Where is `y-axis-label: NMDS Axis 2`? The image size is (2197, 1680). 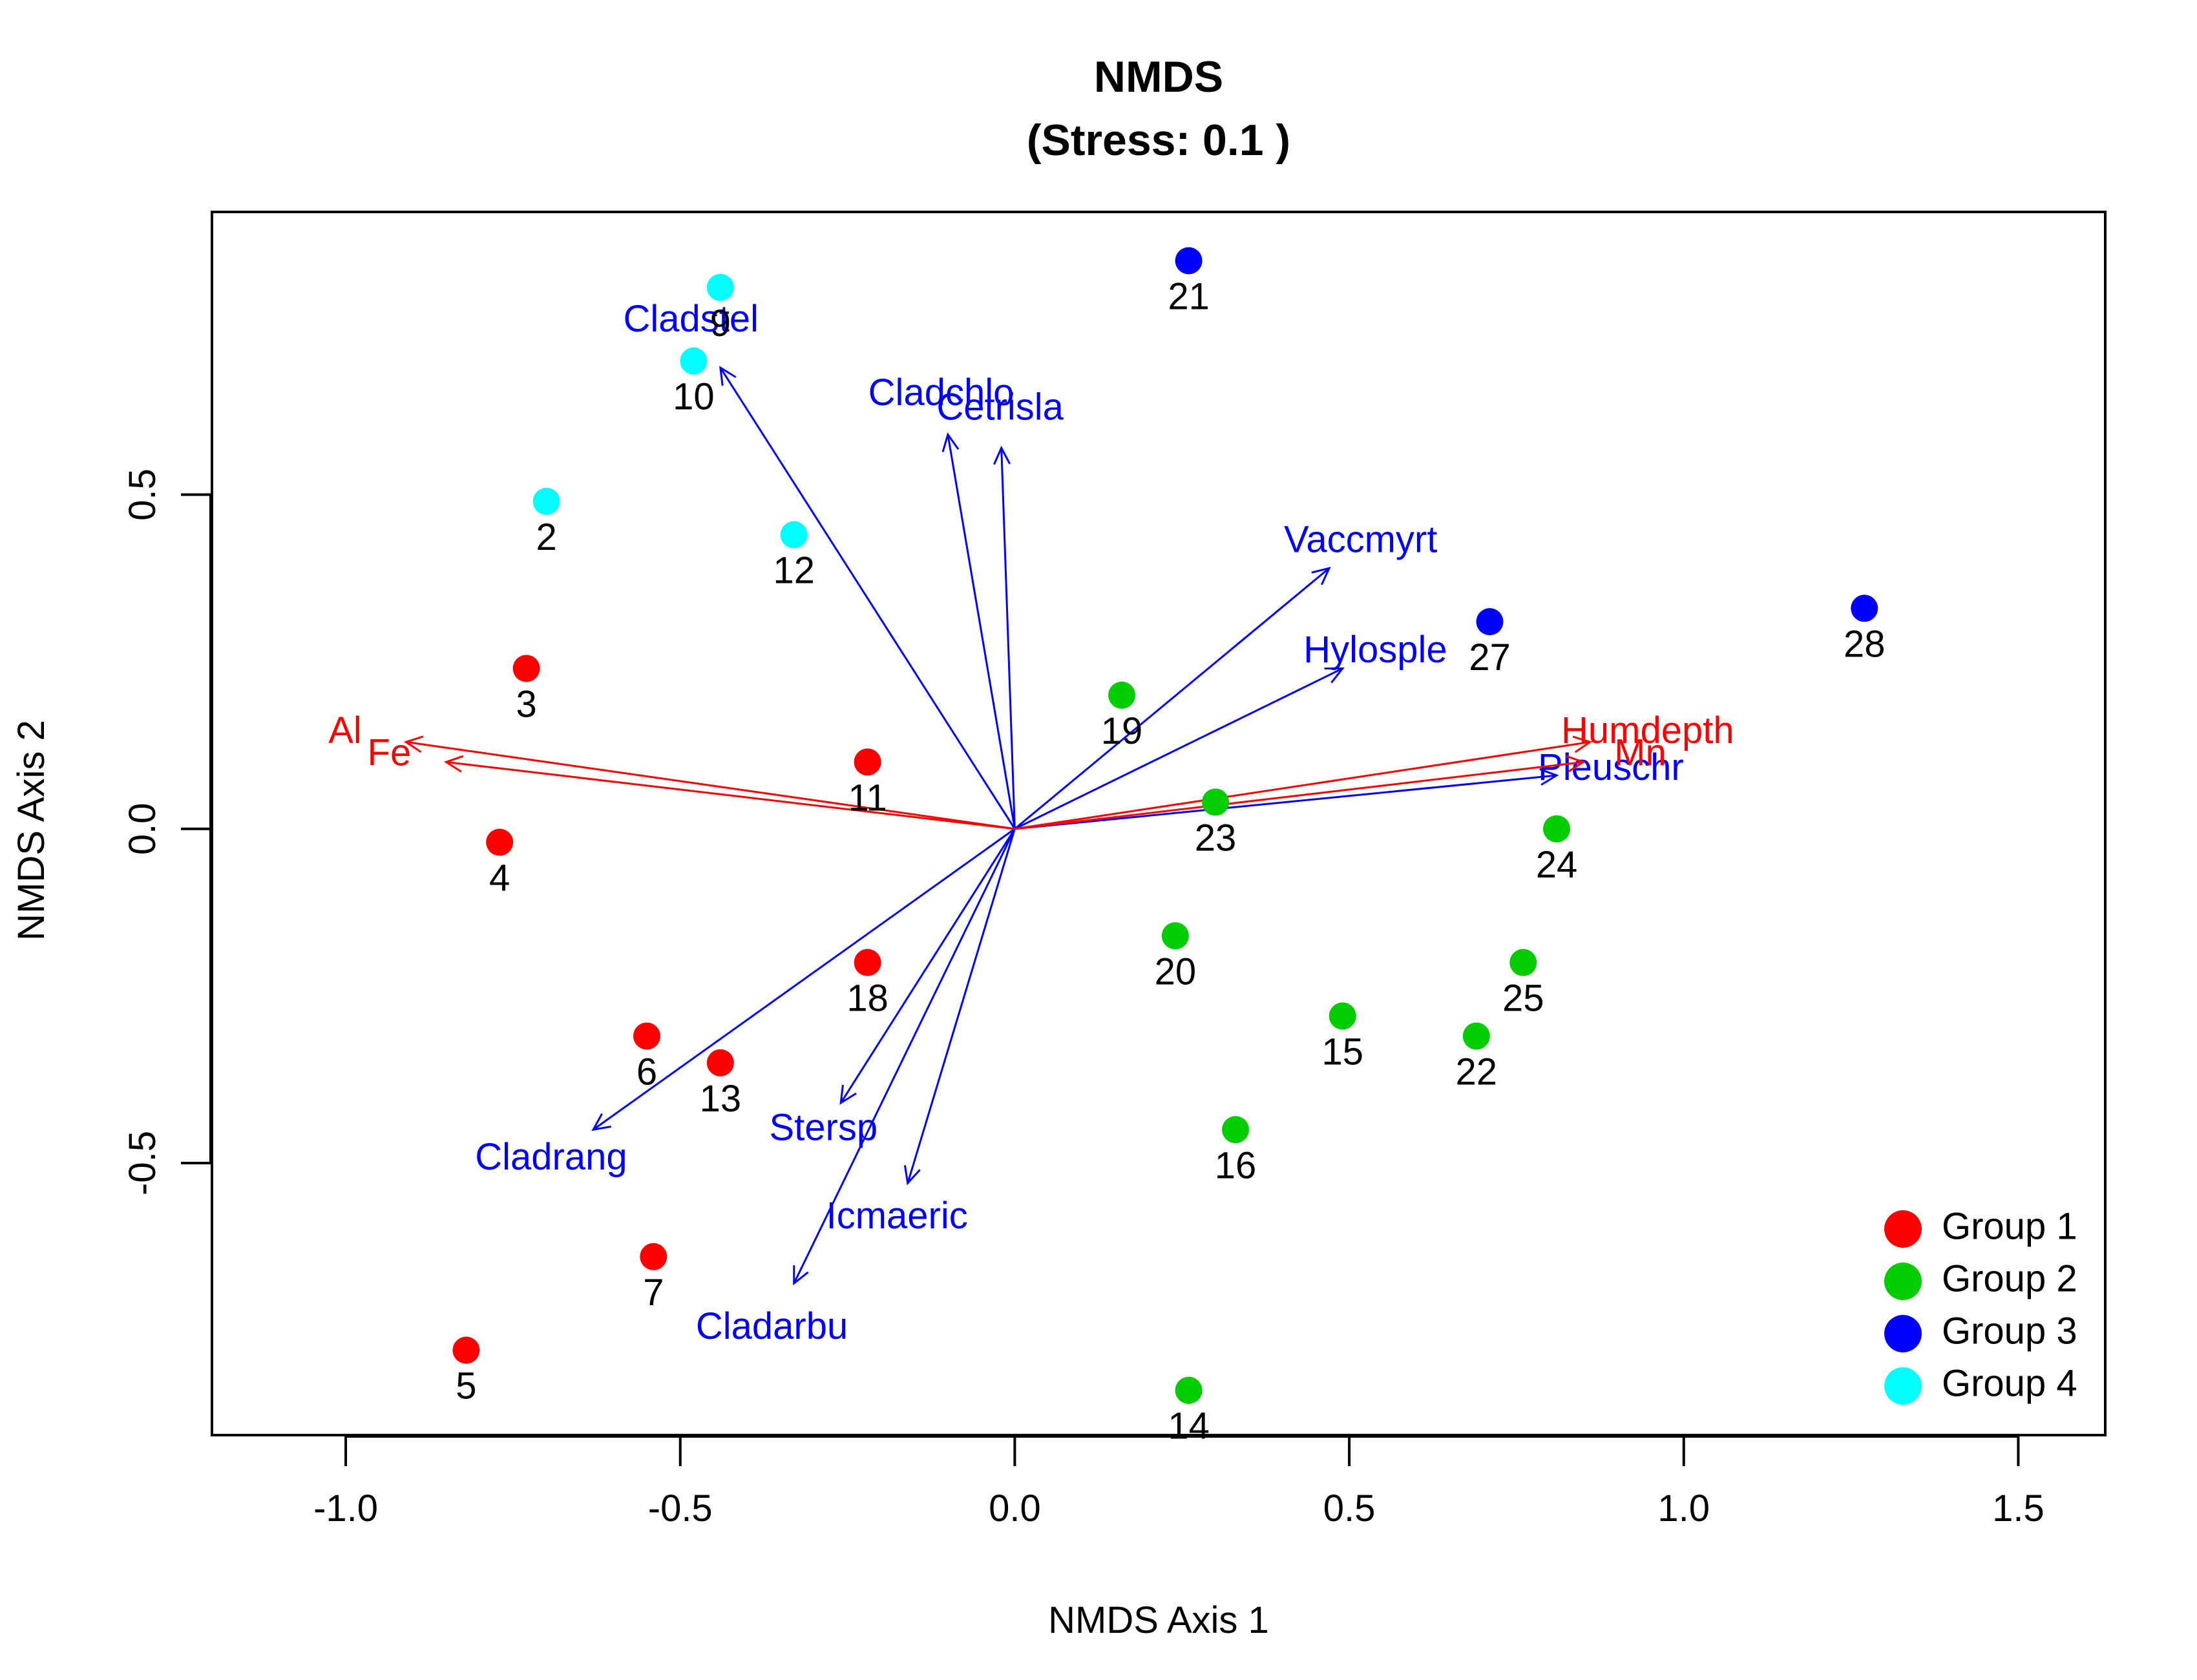
y-axis-label: NMDS Axis 2 is located at coordinates (31, 830).